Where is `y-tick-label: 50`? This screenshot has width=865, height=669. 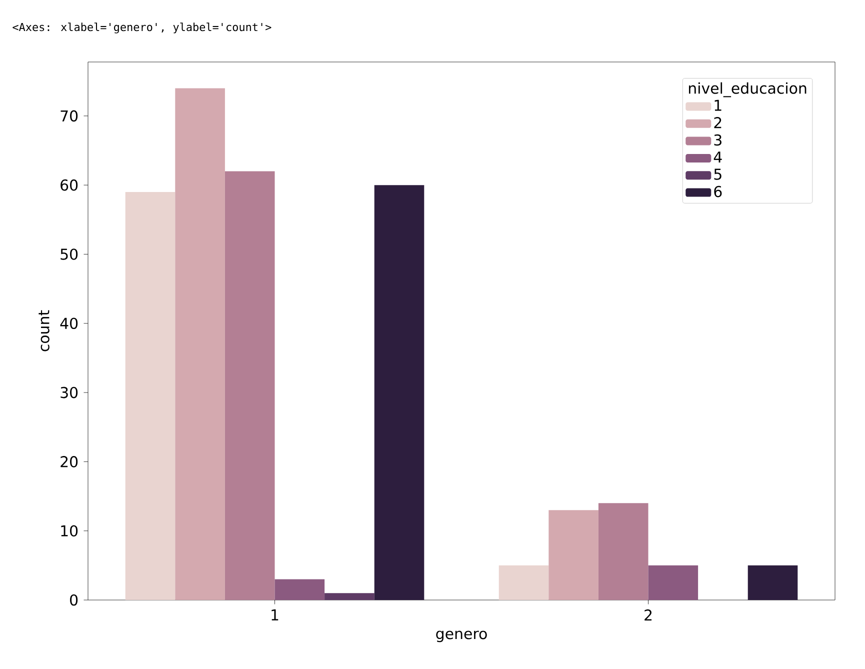 y-tick-label: 50 is located at coordinates (69, 254).